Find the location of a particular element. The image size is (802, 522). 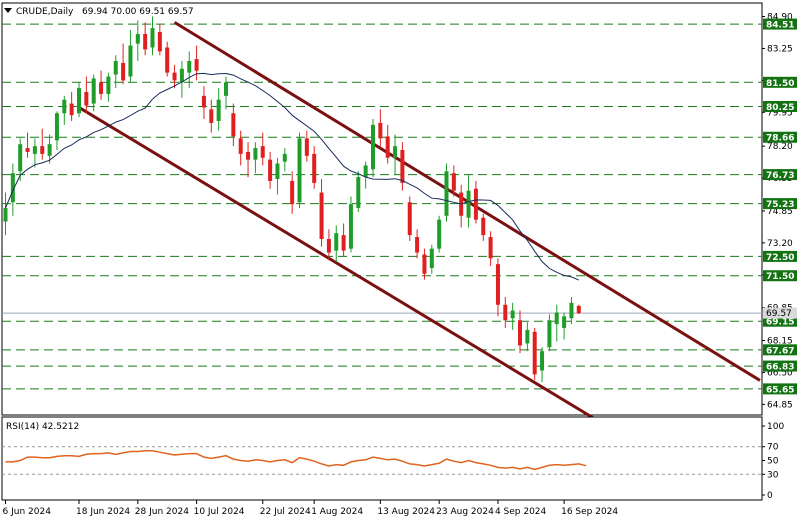

time-tick-label: 28 Jun 2024 is located at coordinates (162, 512).